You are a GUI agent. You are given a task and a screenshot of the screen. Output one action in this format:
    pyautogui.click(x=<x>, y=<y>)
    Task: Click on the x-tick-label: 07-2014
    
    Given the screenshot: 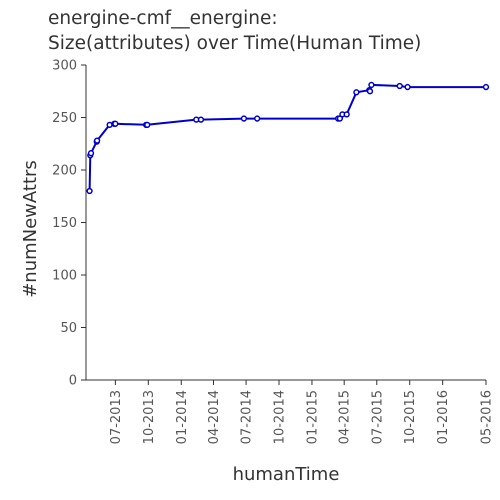 What is the action you would take?
    pyautogui.click(x=247, y=417)
    